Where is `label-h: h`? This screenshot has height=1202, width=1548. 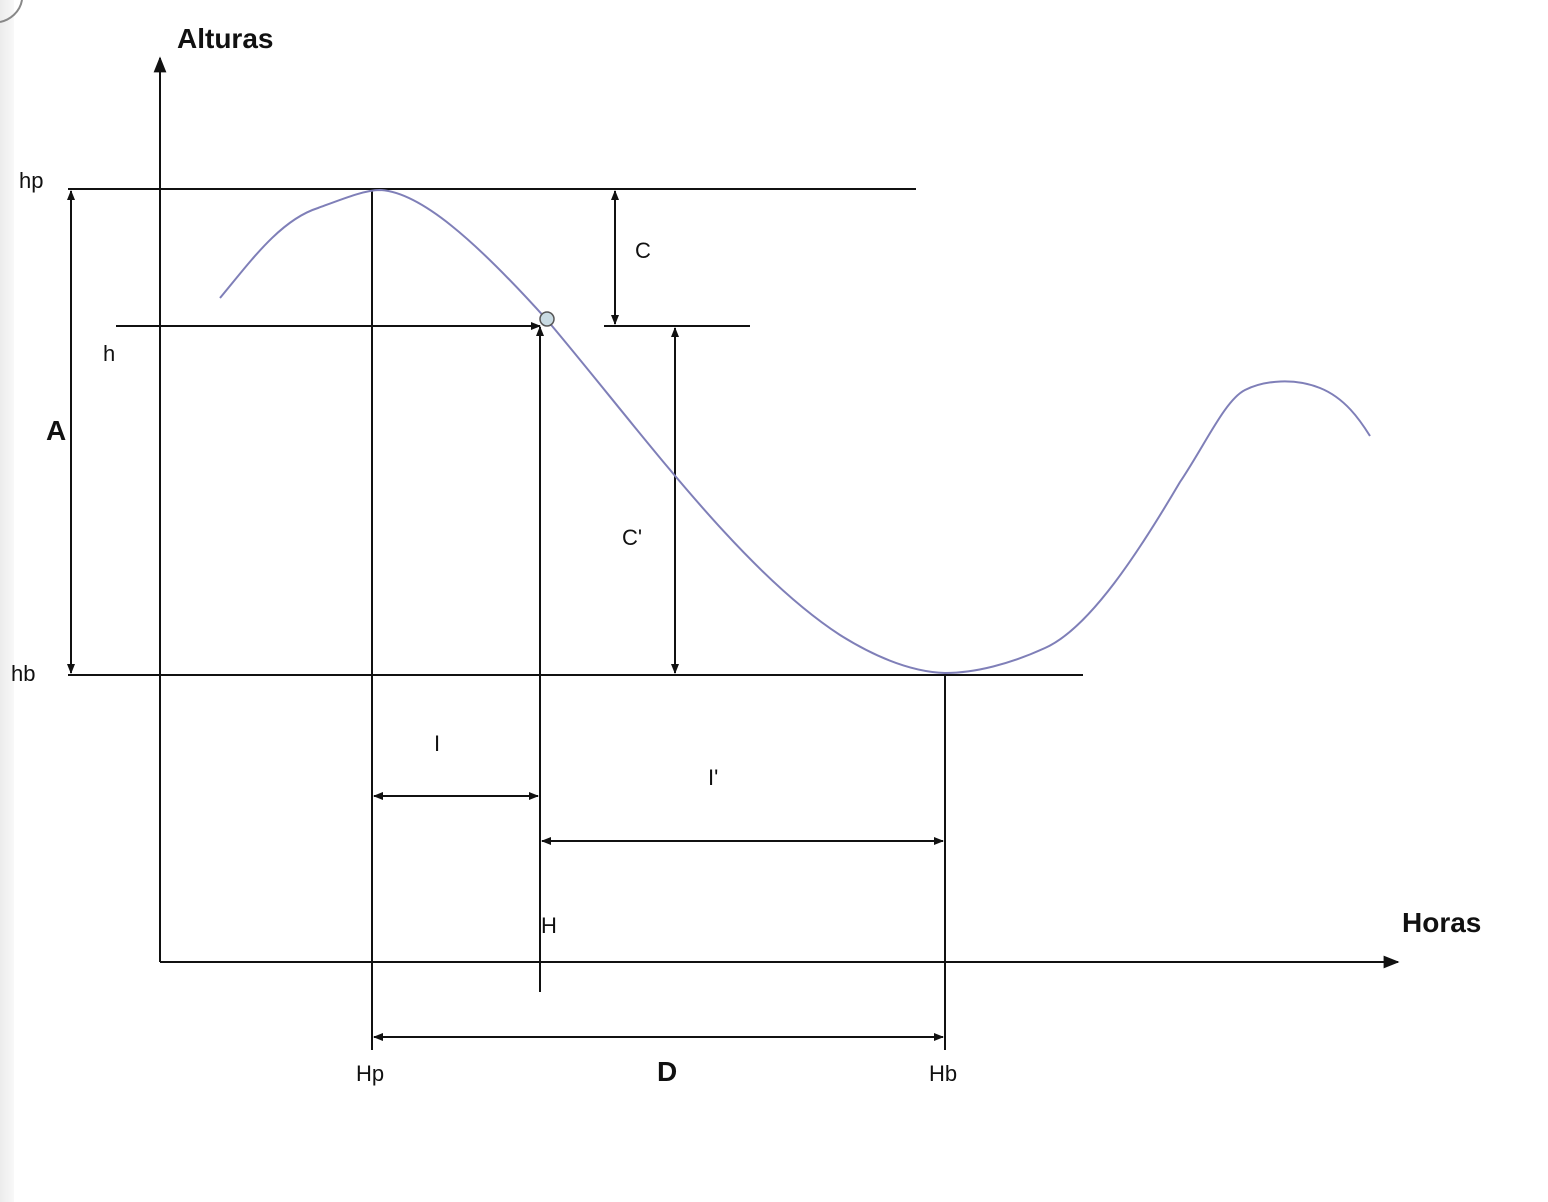
label-h: h is located at coordinates (109, 353).